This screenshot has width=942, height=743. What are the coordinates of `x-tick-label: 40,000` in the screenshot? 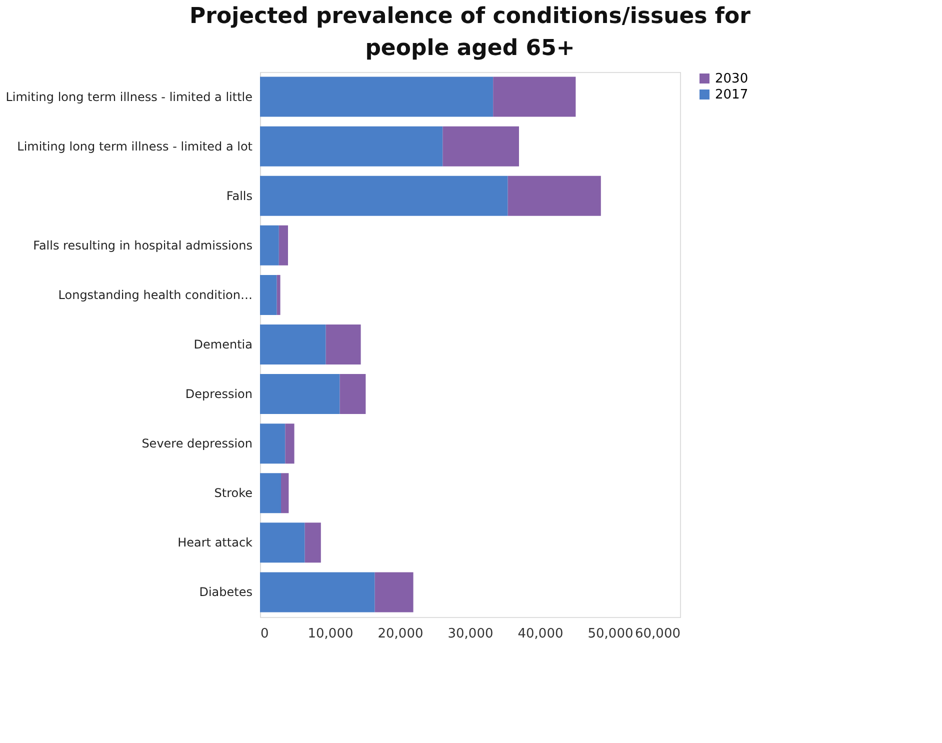 It's located at (541, 634).